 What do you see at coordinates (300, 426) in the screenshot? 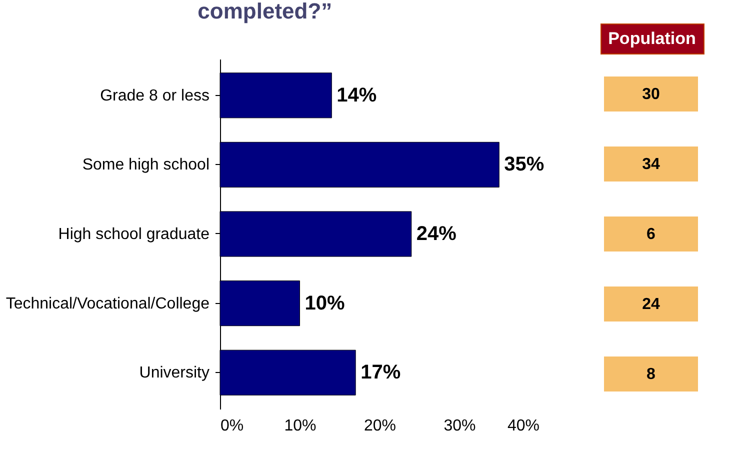
I see `x-tick-label: 10%` at bounding box center [300, 426].